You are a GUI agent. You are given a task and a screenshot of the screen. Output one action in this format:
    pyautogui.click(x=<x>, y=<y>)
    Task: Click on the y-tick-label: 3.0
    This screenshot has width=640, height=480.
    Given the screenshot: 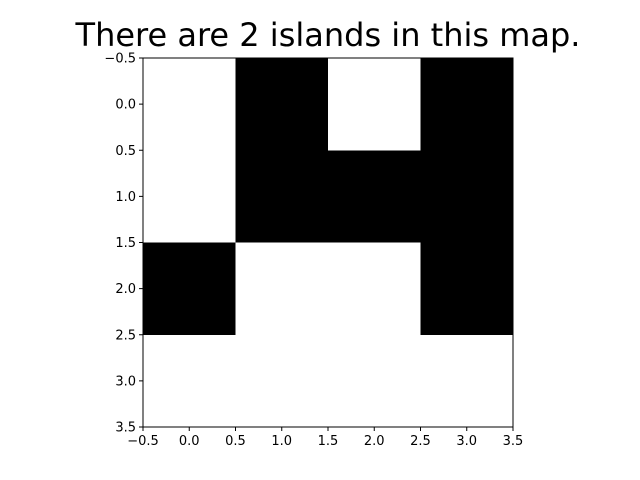 What is the action you would take?
    pyautogui.click(x=125, y=381)
    